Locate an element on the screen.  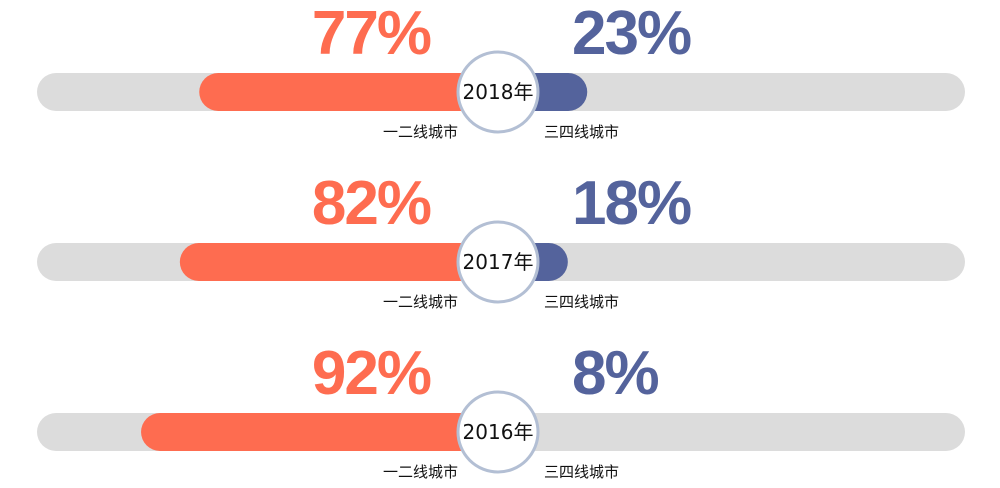
value-label-tier12: 77% is located at coordinates (371, 34).